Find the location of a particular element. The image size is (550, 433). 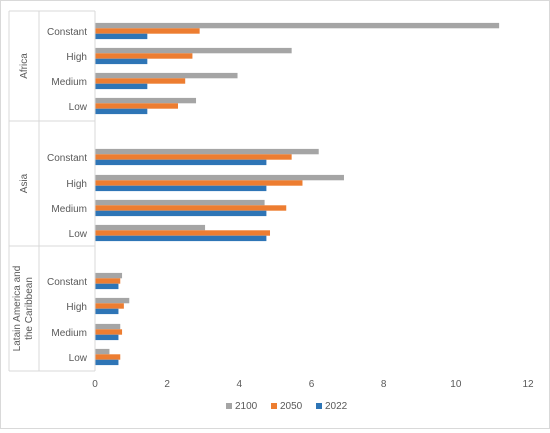

bar-2022-asia-low is located at coordinates (181, 238).